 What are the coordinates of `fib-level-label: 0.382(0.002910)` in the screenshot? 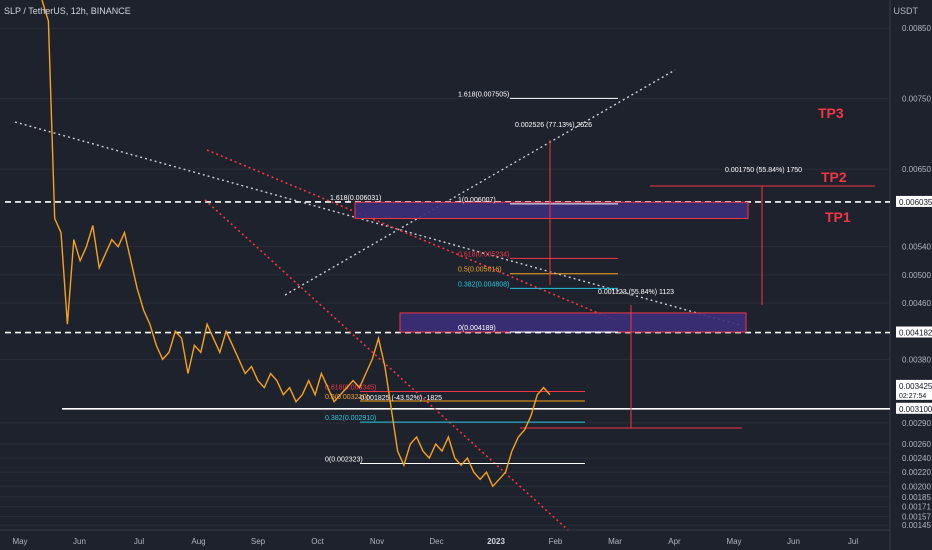 It's located at (350, 418).